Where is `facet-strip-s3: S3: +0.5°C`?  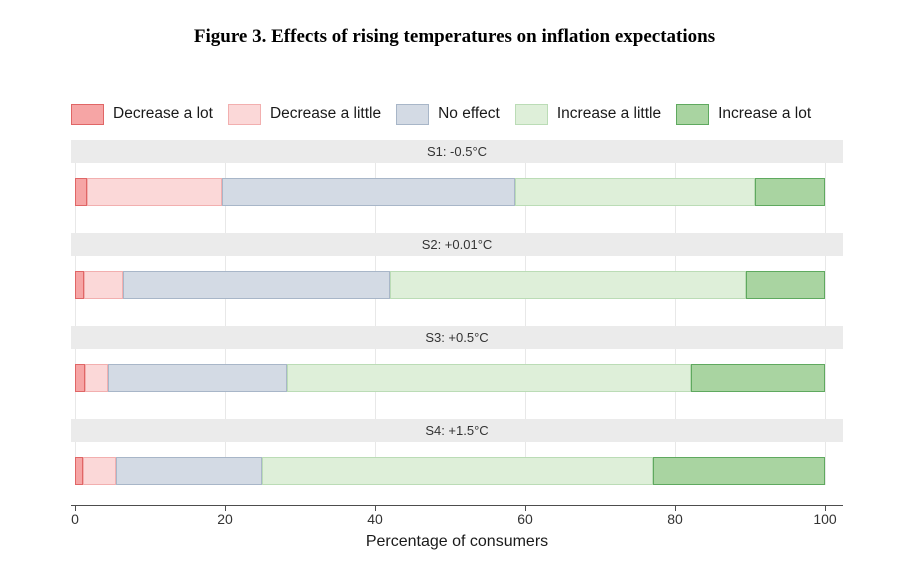
facet-strip-s3: S3: +0.5°C is located at coordinates (457, 337).